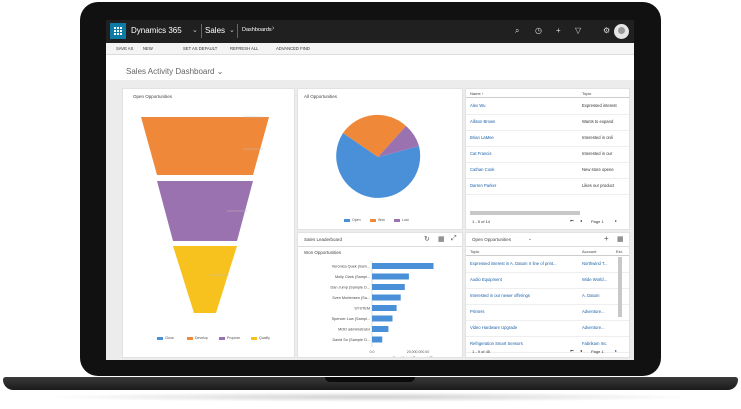 The width and height of the screenshot is (741, 409). Describe the element at coordinates (591, 295) in the screenshot. I see `row-secondary-cell: A. Datum` at that location.